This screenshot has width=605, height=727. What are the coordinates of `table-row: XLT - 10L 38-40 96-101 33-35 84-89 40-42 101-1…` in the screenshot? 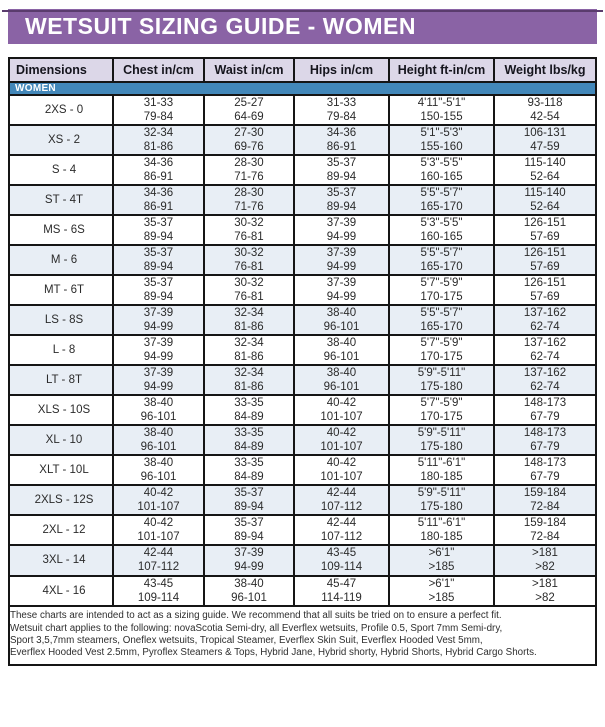 It's located at (302, 470).